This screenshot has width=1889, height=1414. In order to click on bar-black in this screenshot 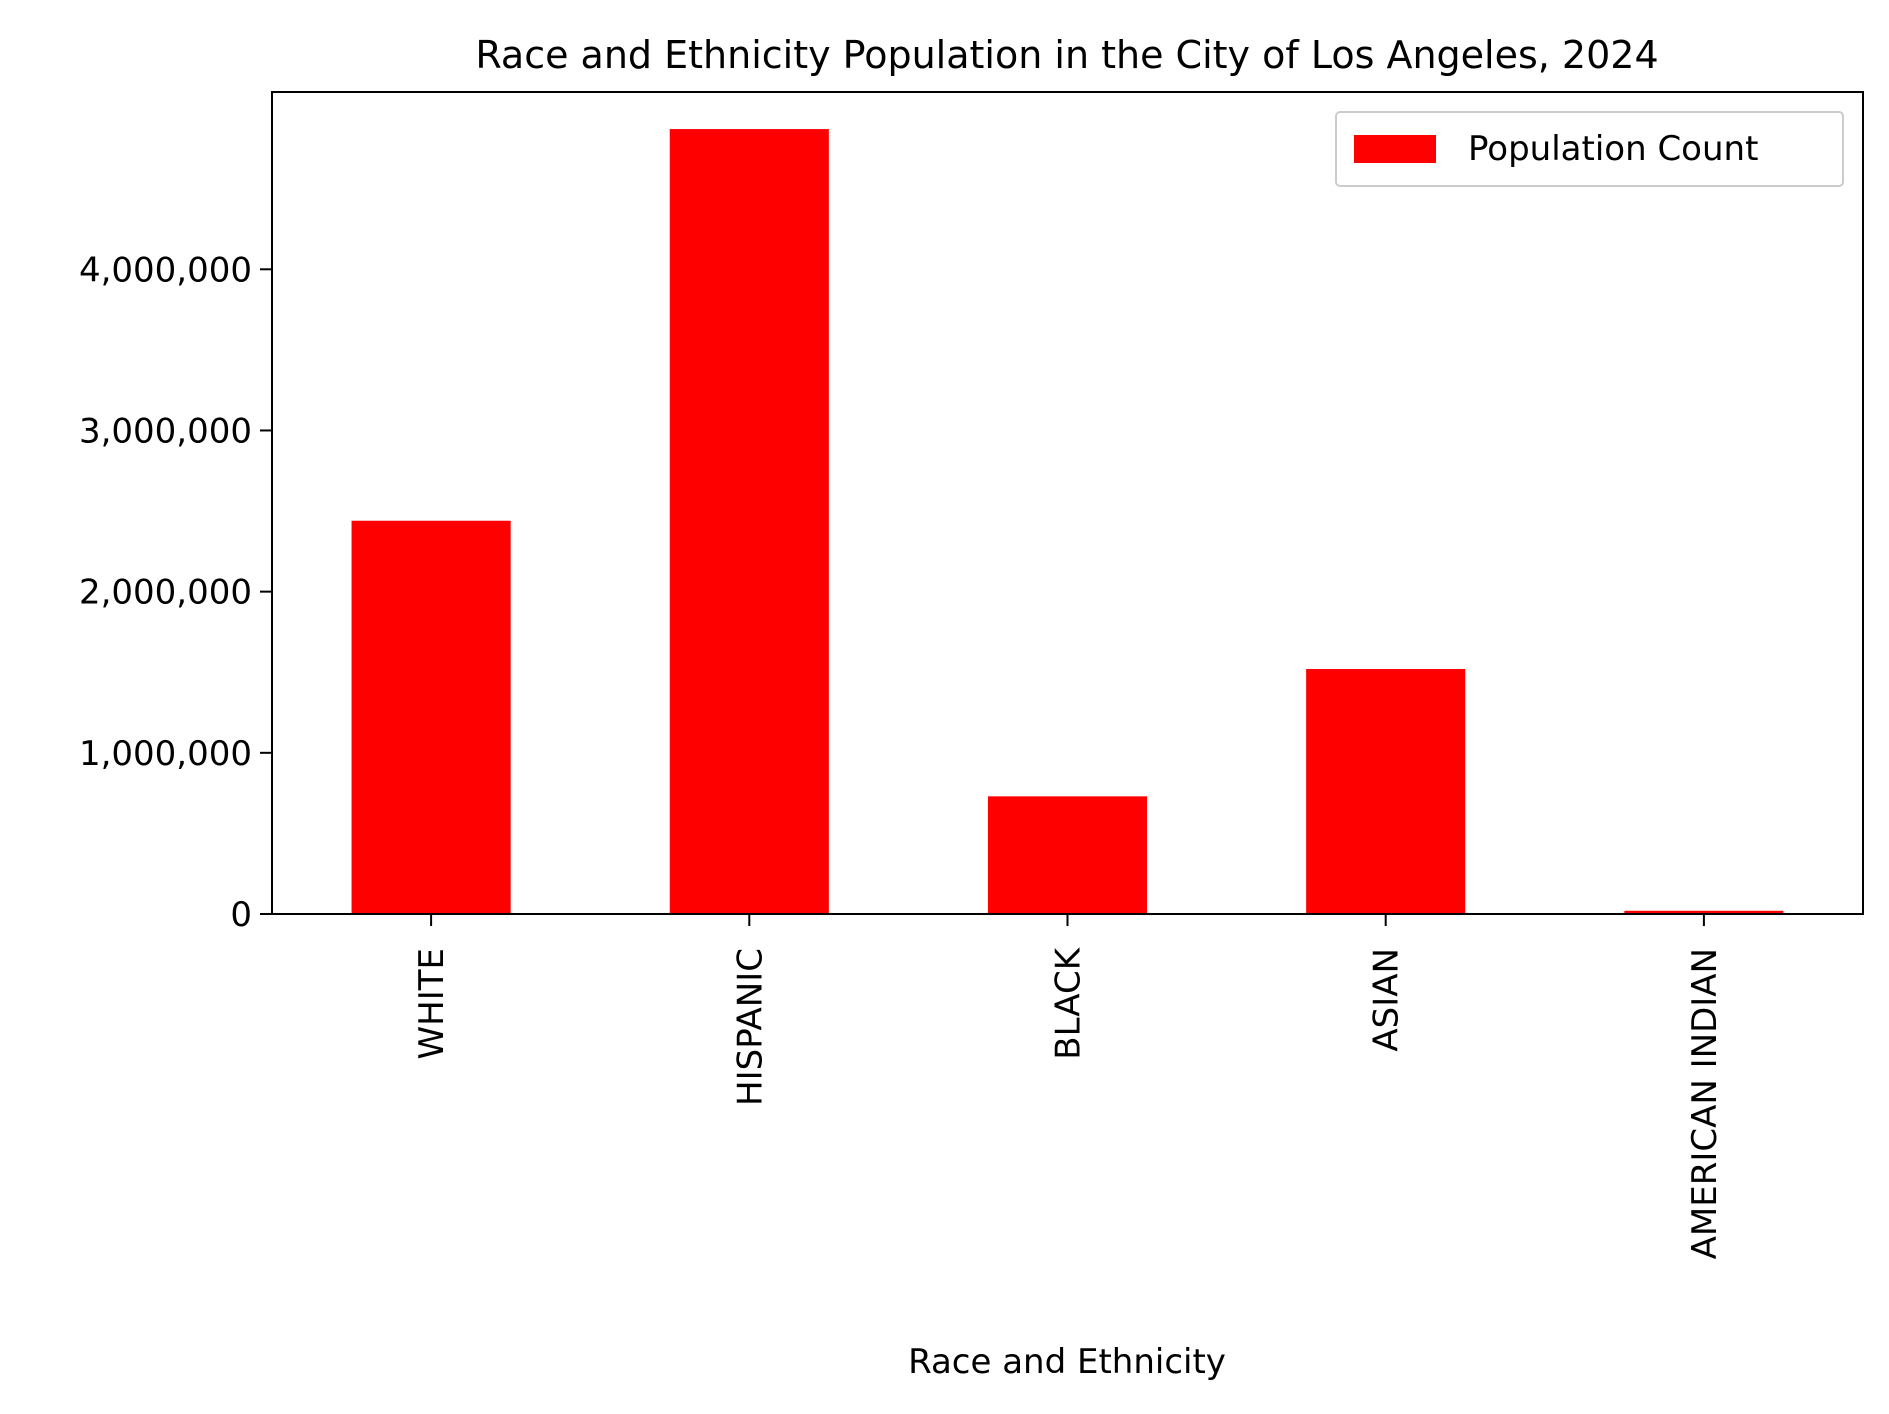, I will do `click(1067, 855)`.